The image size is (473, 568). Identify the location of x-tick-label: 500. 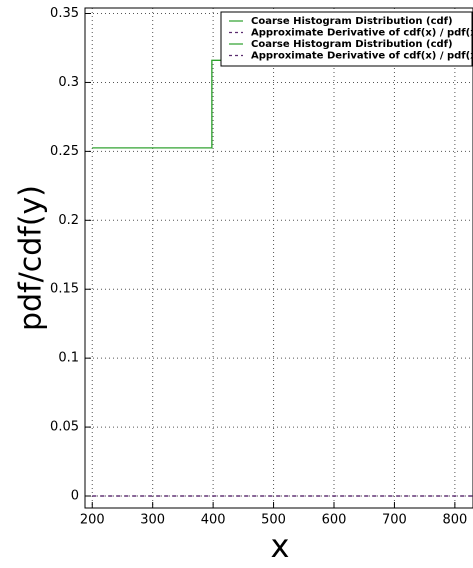
(273, 520).